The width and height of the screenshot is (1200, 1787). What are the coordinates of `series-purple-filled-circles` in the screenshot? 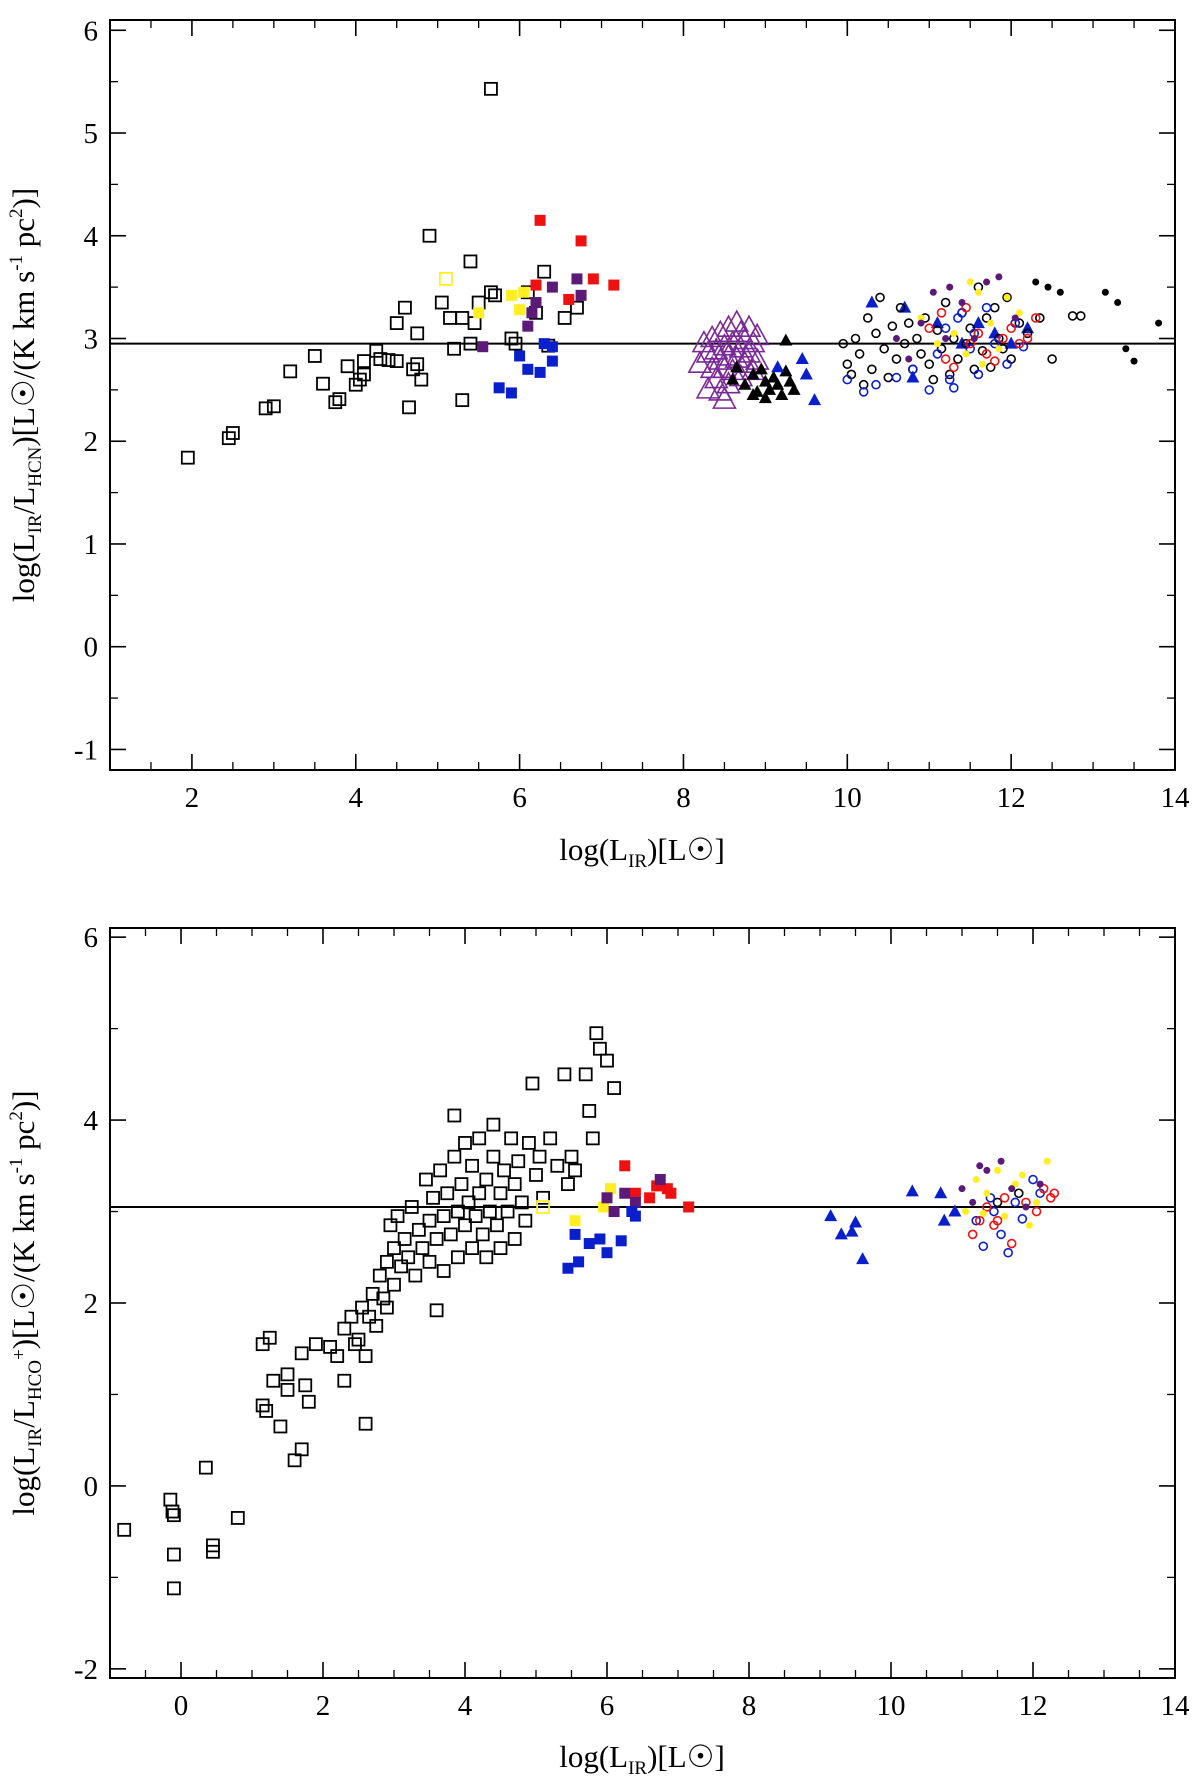 It's located at (955, 318).